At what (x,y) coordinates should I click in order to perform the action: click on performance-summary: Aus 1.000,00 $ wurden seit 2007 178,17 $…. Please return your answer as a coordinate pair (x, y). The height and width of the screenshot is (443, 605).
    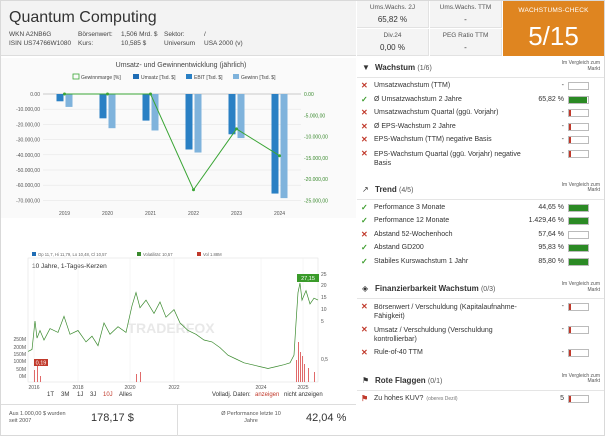
    Looking at the image, I should click on (178, 420).